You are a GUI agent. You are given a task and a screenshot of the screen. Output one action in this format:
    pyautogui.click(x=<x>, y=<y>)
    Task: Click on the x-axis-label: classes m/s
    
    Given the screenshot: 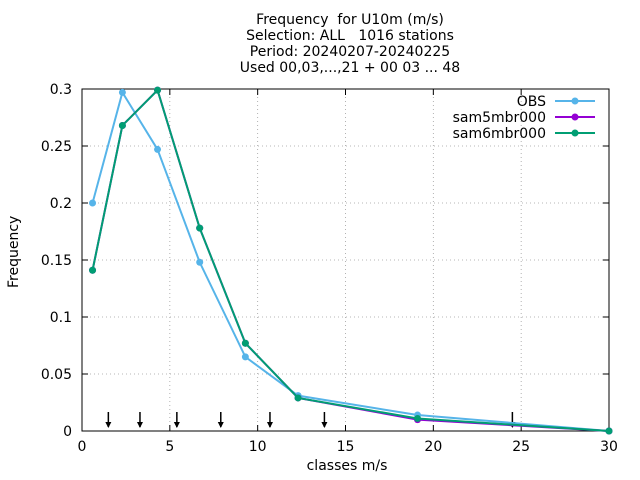 What is the action you would take?
    pyautogui.click(x=347, y=466)
    